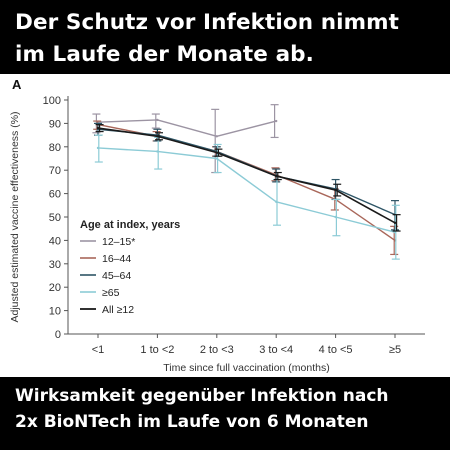 Image resolution: width=450 pixels, height=450 pixels. What do you see at coordinates (276, 350) in the screenshot?
I see `x-tick-label: 3 to <4` at bounding box center [276, 350].